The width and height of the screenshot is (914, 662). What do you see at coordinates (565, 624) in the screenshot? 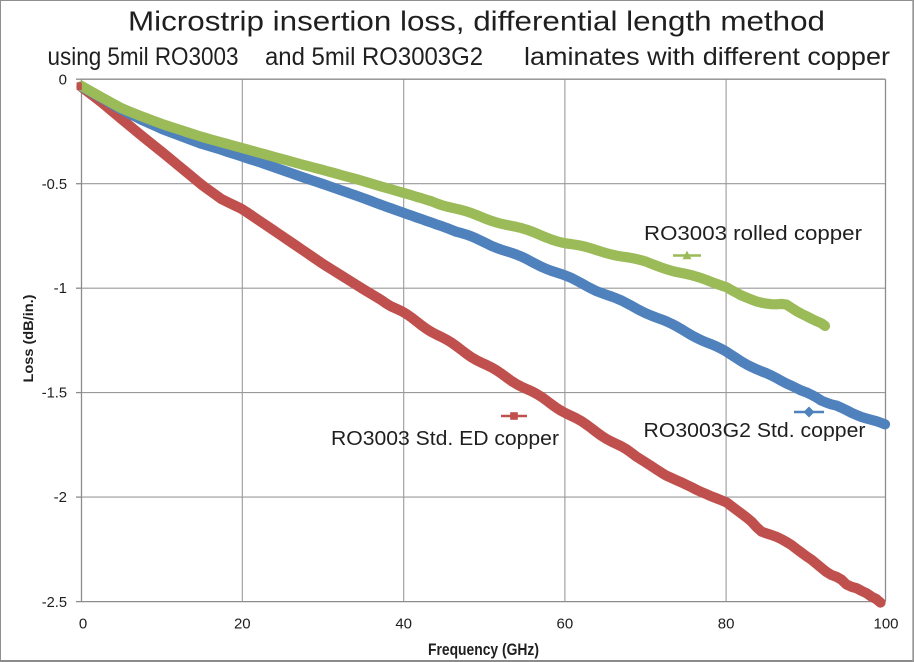
I see `svg-text: 60` at bounding box center [565, 624].